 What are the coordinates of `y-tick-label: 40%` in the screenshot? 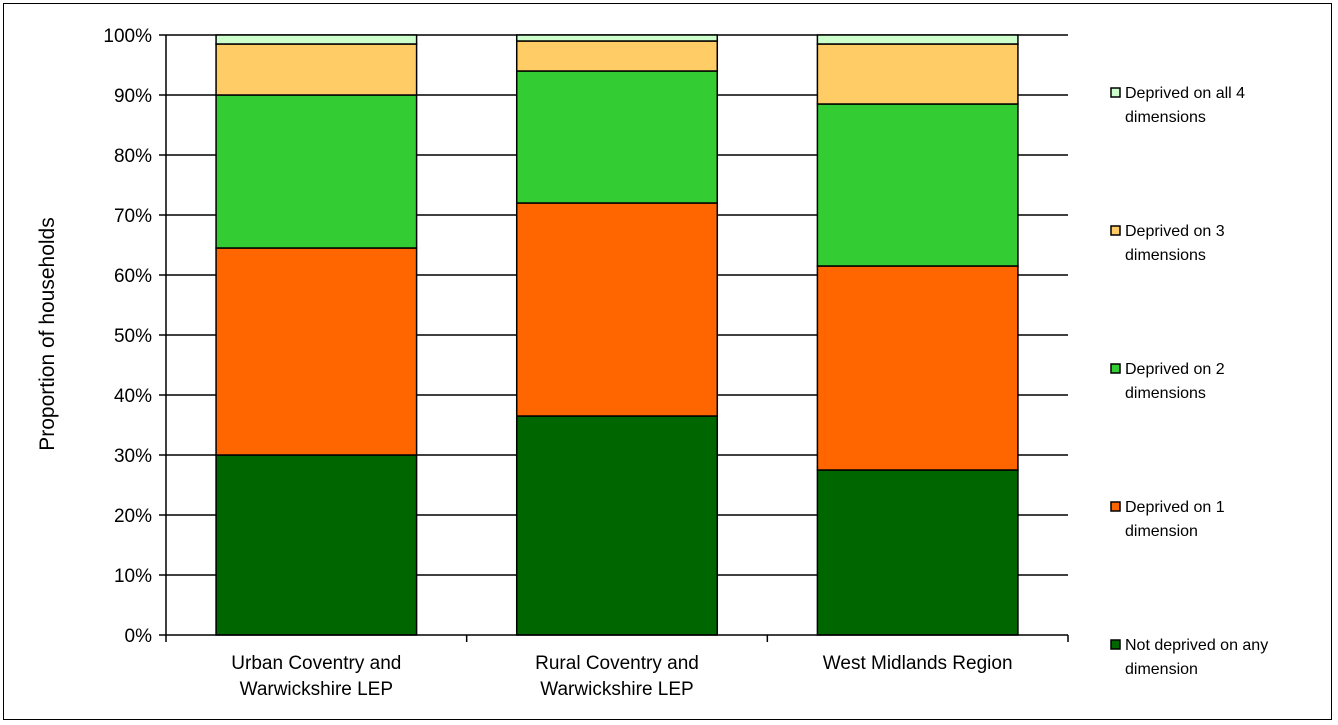 It's located at (133, 396).